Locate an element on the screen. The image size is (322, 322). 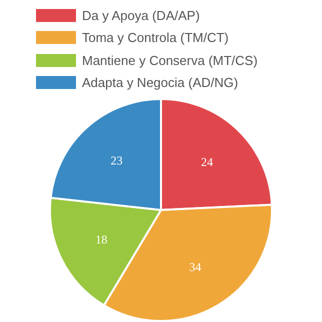
legend-label: Toma y Controla (TM/CT) is located at coordinates (155, 38).